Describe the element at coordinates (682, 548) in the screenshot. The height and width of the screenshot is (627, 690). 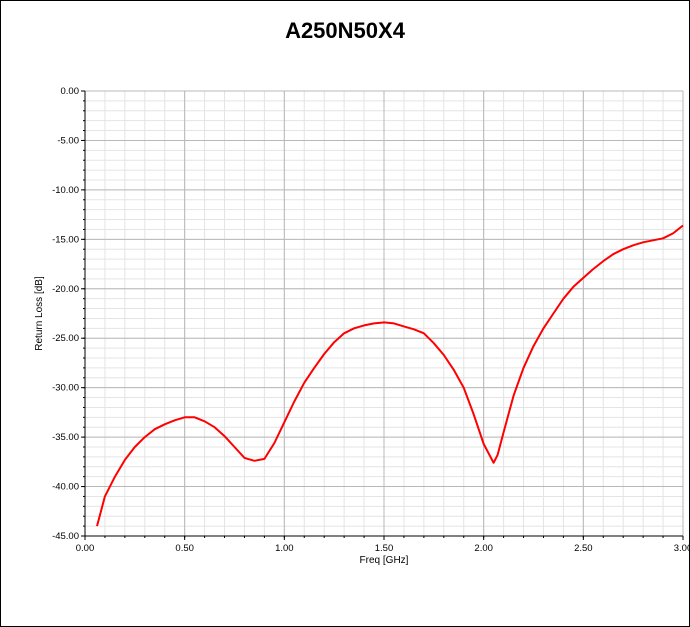
I see `x-tick-label: 3.00` at that location.